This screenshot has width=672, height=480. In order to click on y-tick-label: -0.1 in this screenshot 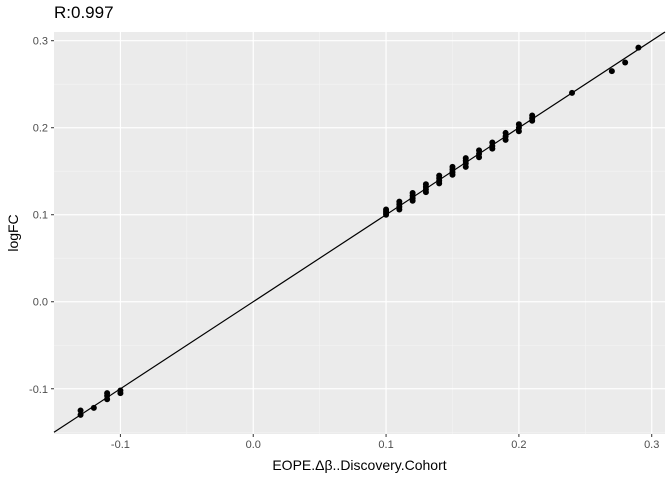, I will do `click(38, 390)`.